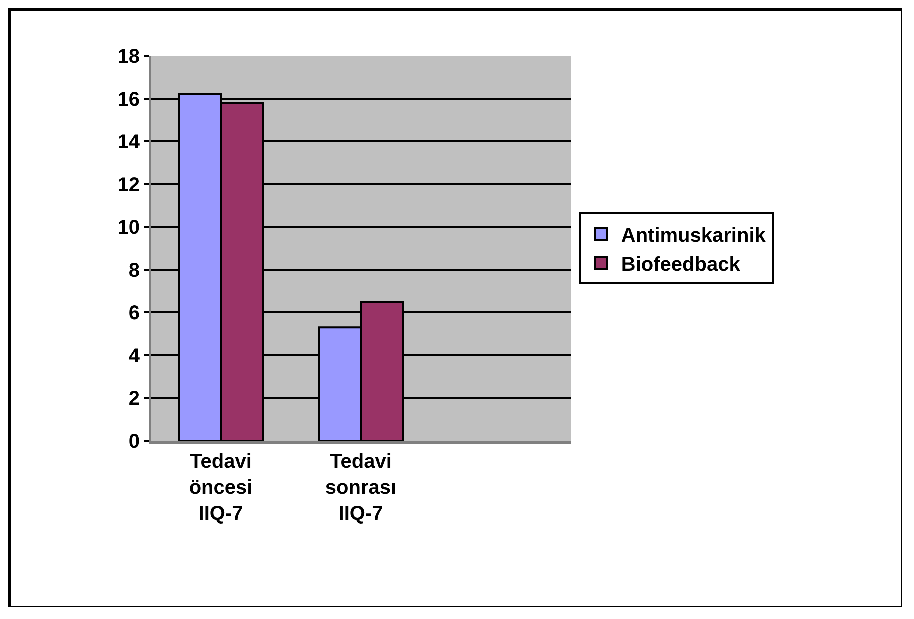  I want to click on y-tick-label: 0, so click(134, 442).